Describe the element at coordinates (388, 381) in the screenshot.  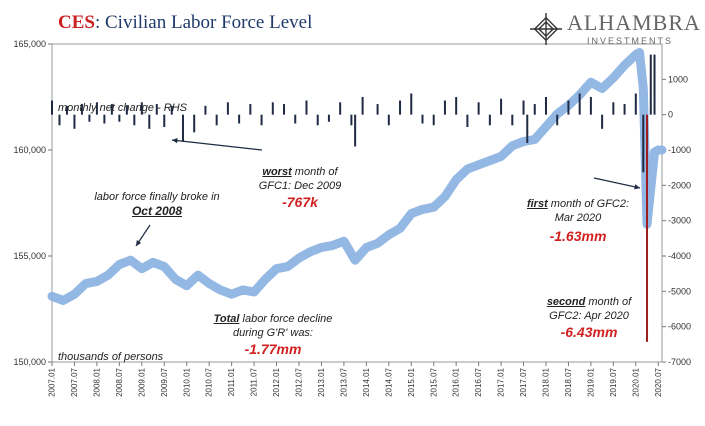
I see `x-tick-label: 2014.07` at that location.